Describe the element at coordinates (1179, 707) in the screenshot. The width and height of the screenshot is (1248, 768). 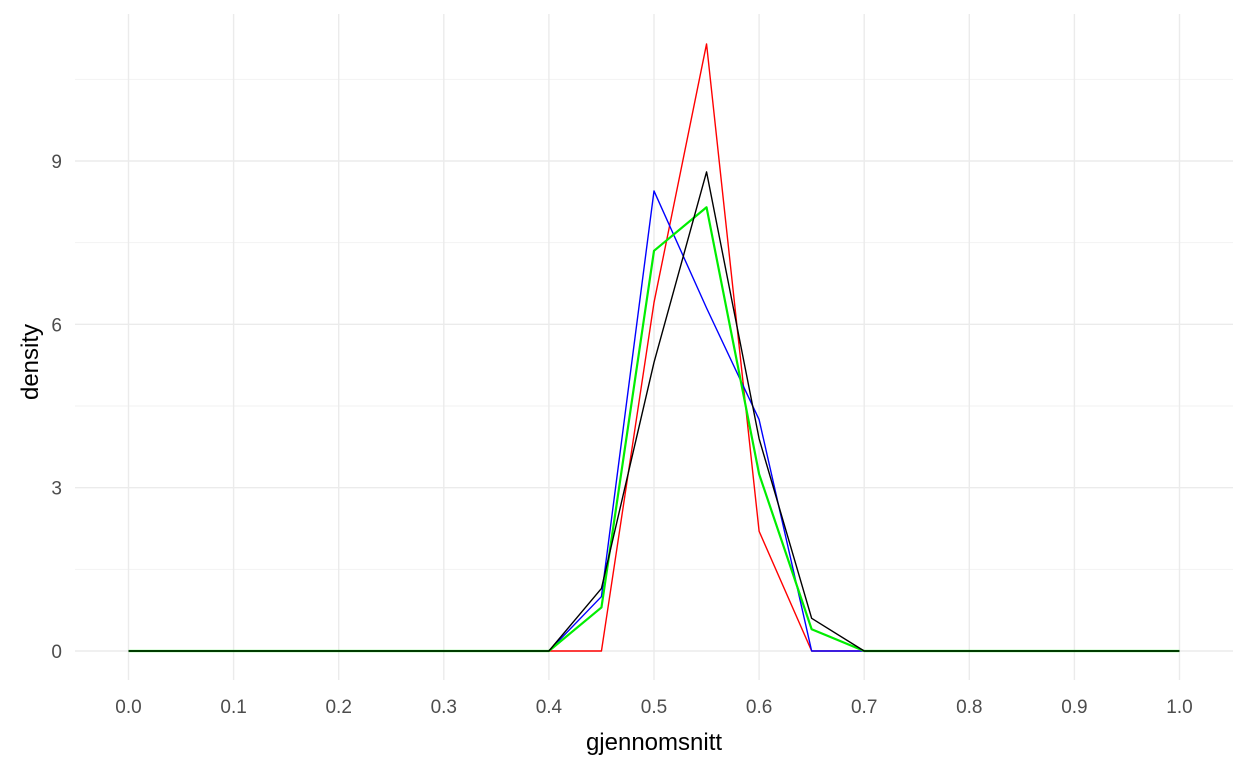
I see `x-tick-label: 1.0` at that location.